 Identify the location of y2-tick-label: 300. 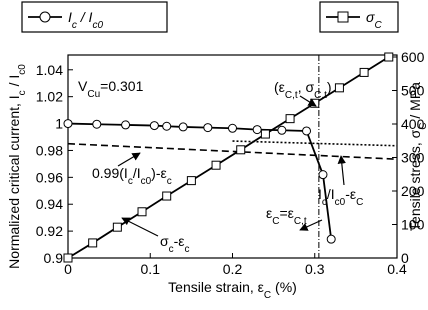
(413, 158).